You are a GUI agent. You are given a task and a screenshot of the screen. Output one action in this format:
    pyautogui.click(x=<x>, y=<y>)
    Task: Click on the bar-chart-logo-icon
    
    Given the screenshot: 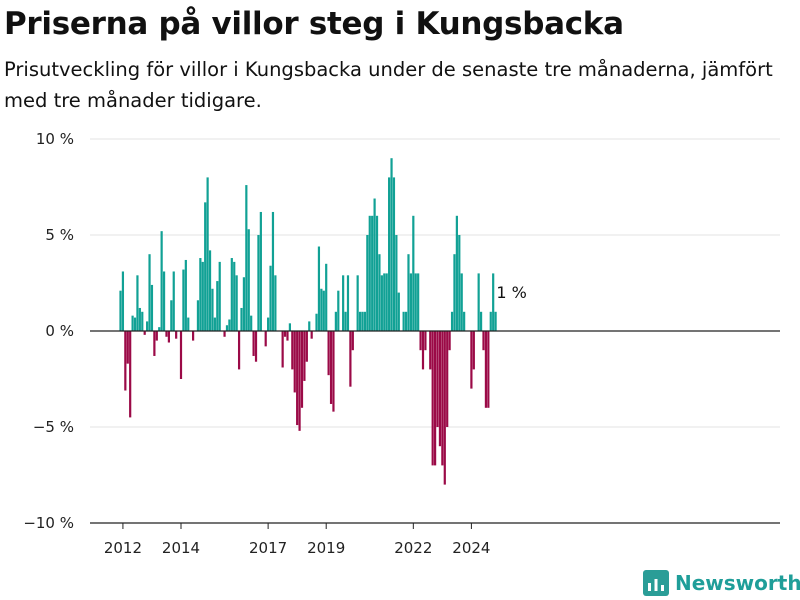 What is the action you would take?
    pyautogui.click(x=656, y=583)
    